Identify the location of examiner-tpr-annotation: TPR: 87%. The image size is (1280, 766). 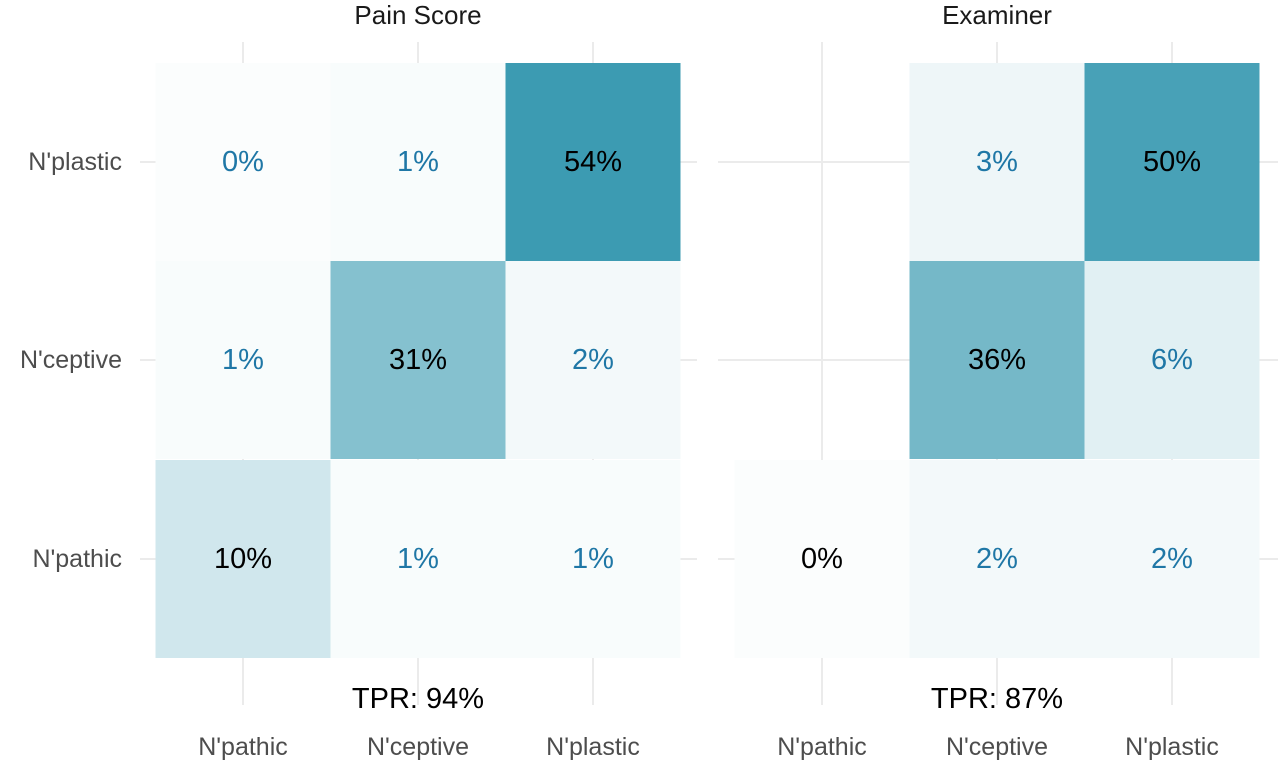
(997, 699).